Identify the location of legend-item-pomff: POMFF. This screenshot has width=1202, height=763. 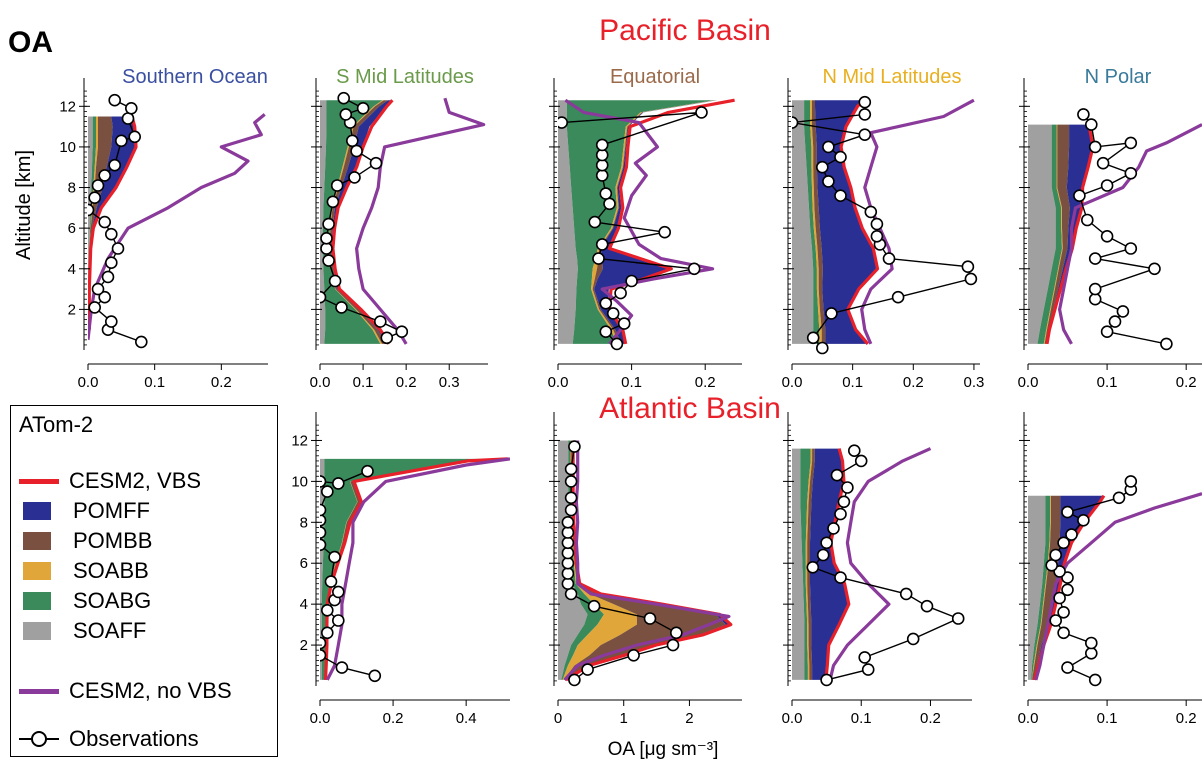
(84, 511).